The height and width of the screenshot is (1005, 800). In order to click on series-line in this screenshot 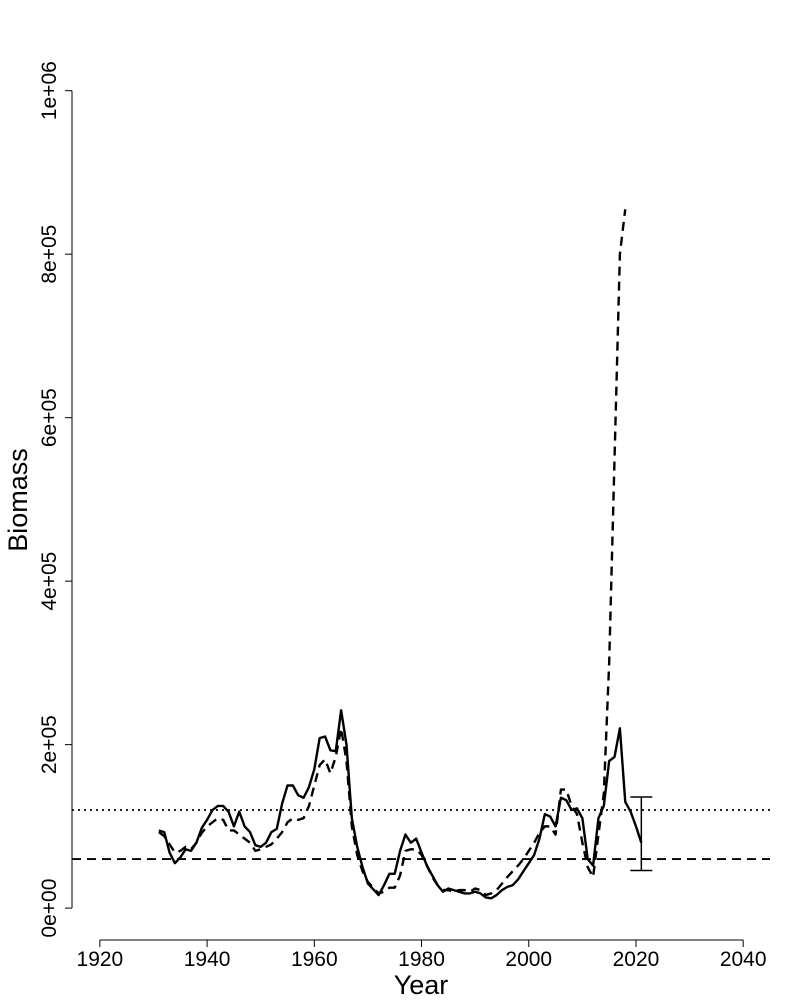, I will do `click(400, 804)`.